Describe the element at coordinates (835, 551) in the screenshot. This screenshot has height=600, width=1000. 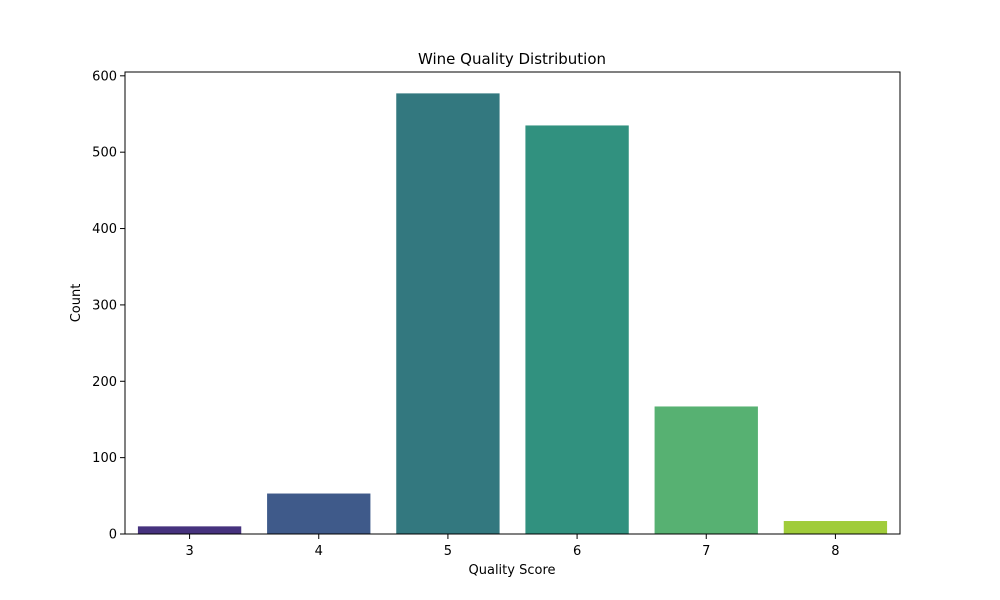
I see `x-tick-label: 8` at that location.